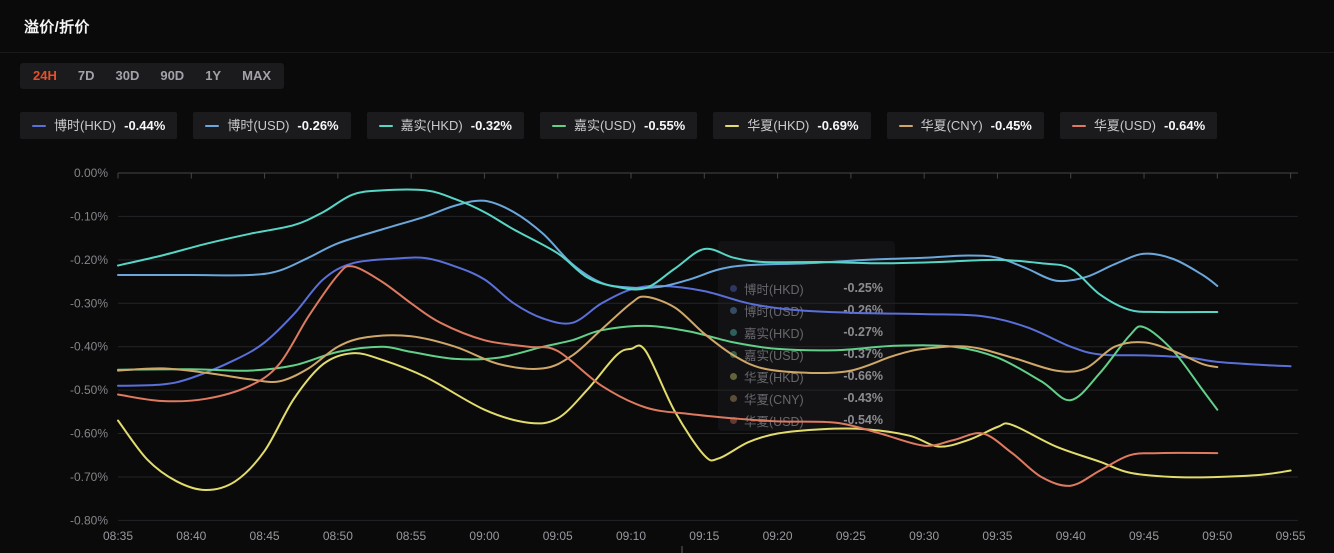 This screenshot has height=553, width=1334. Describe the element at coordinates (774, 333) in the screenshot. I see `tooltip-series-name: 嘉实(HKD)` at that location.